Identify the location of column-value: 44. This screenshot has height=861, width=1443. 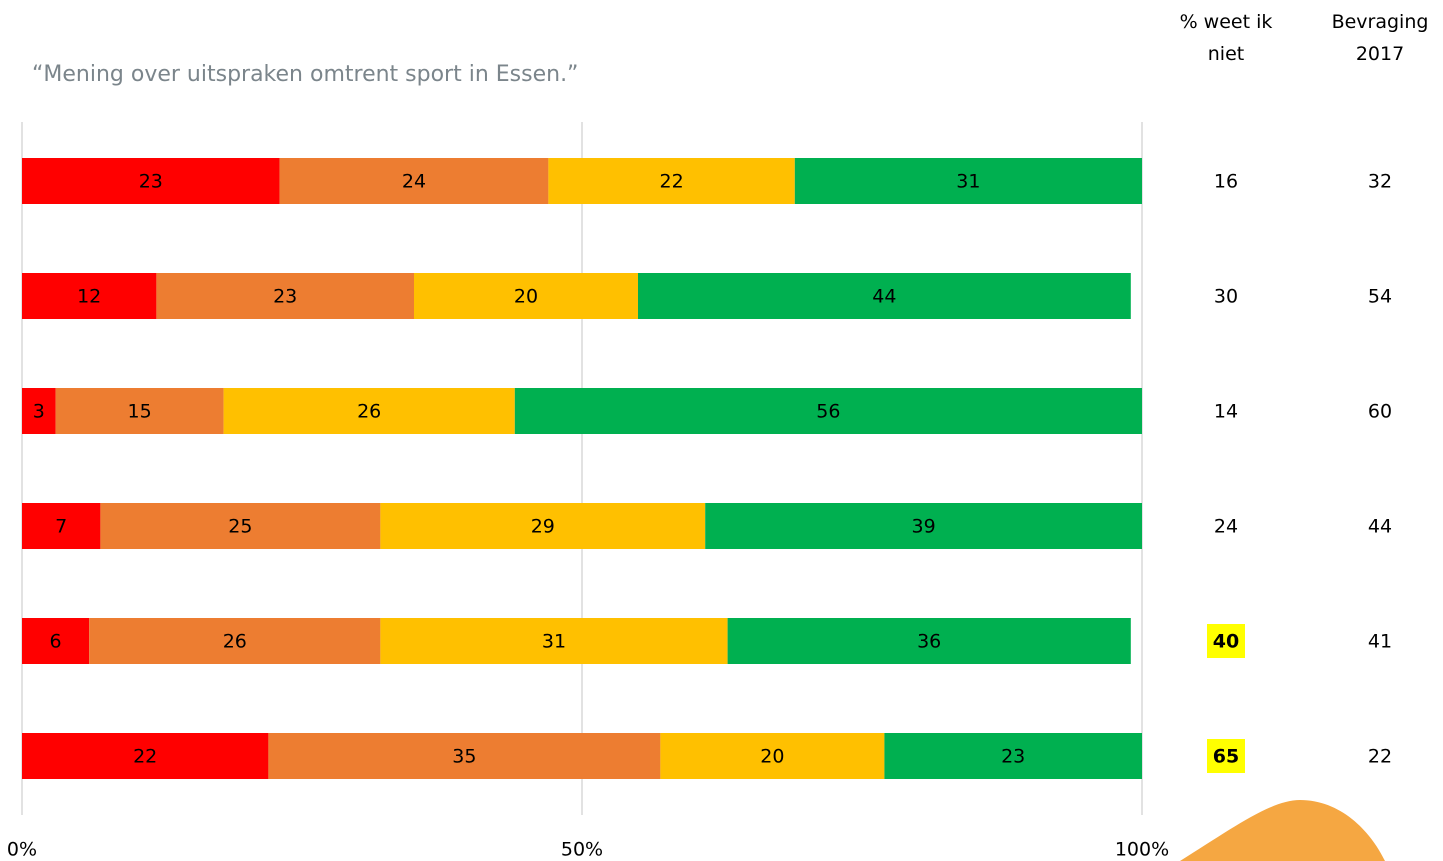
(1380, 527).